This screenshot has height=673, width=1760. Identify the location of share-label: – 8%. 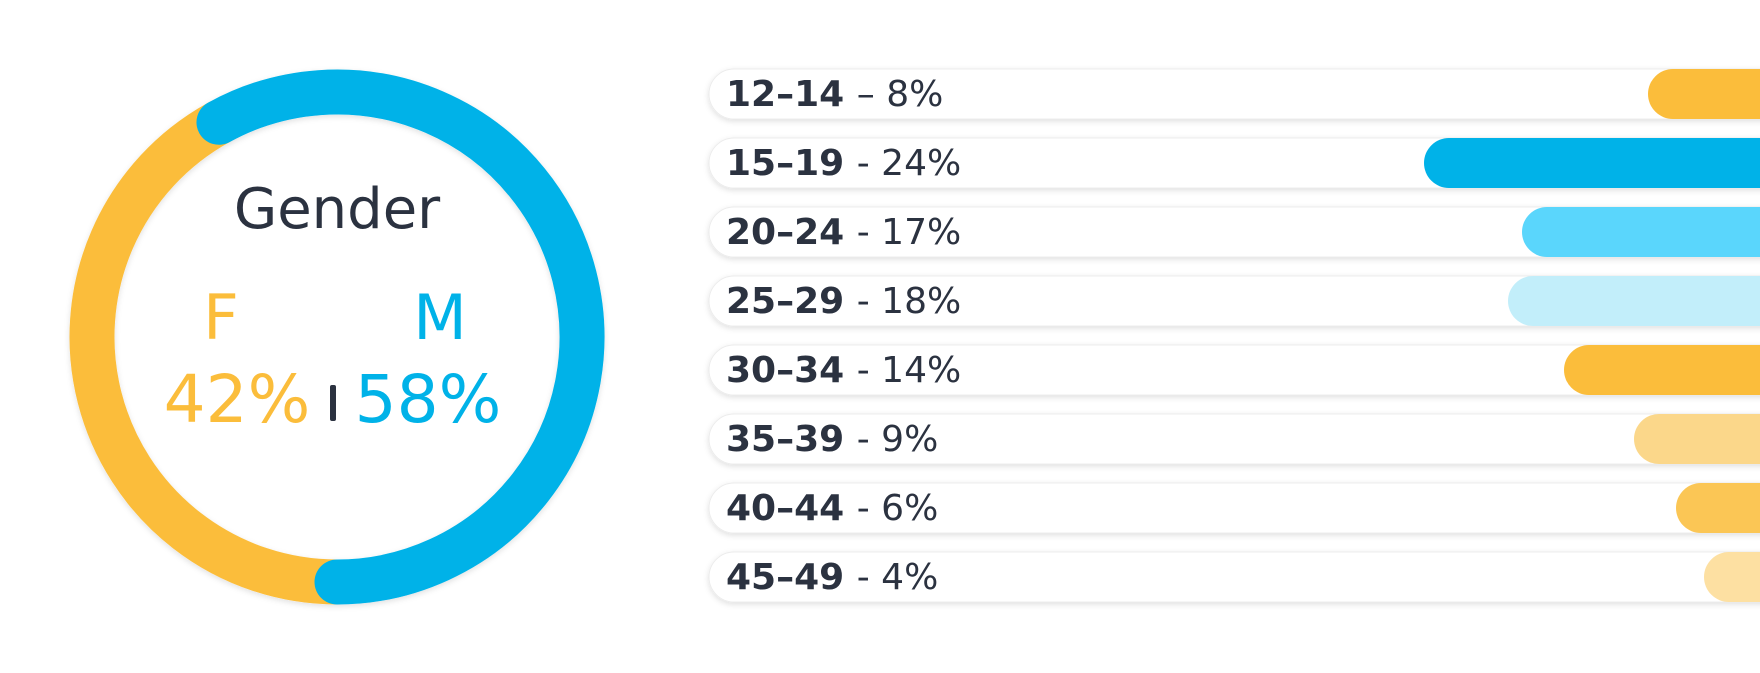
(900, 94).